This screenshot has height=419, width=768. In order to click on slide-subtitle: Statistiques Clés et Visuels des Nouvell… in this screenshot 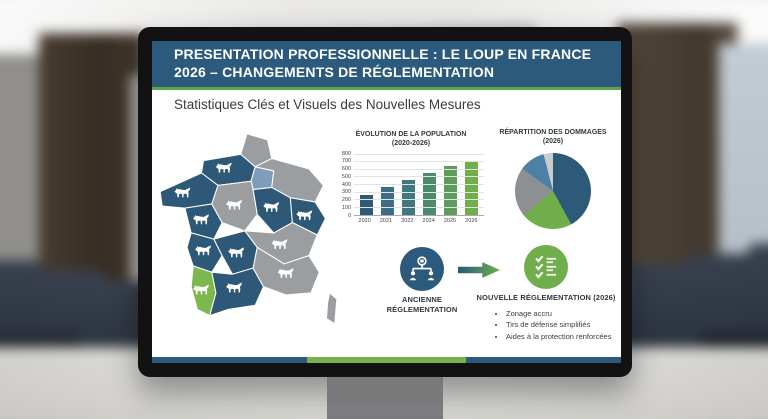, I will do `click(327, 104)`.